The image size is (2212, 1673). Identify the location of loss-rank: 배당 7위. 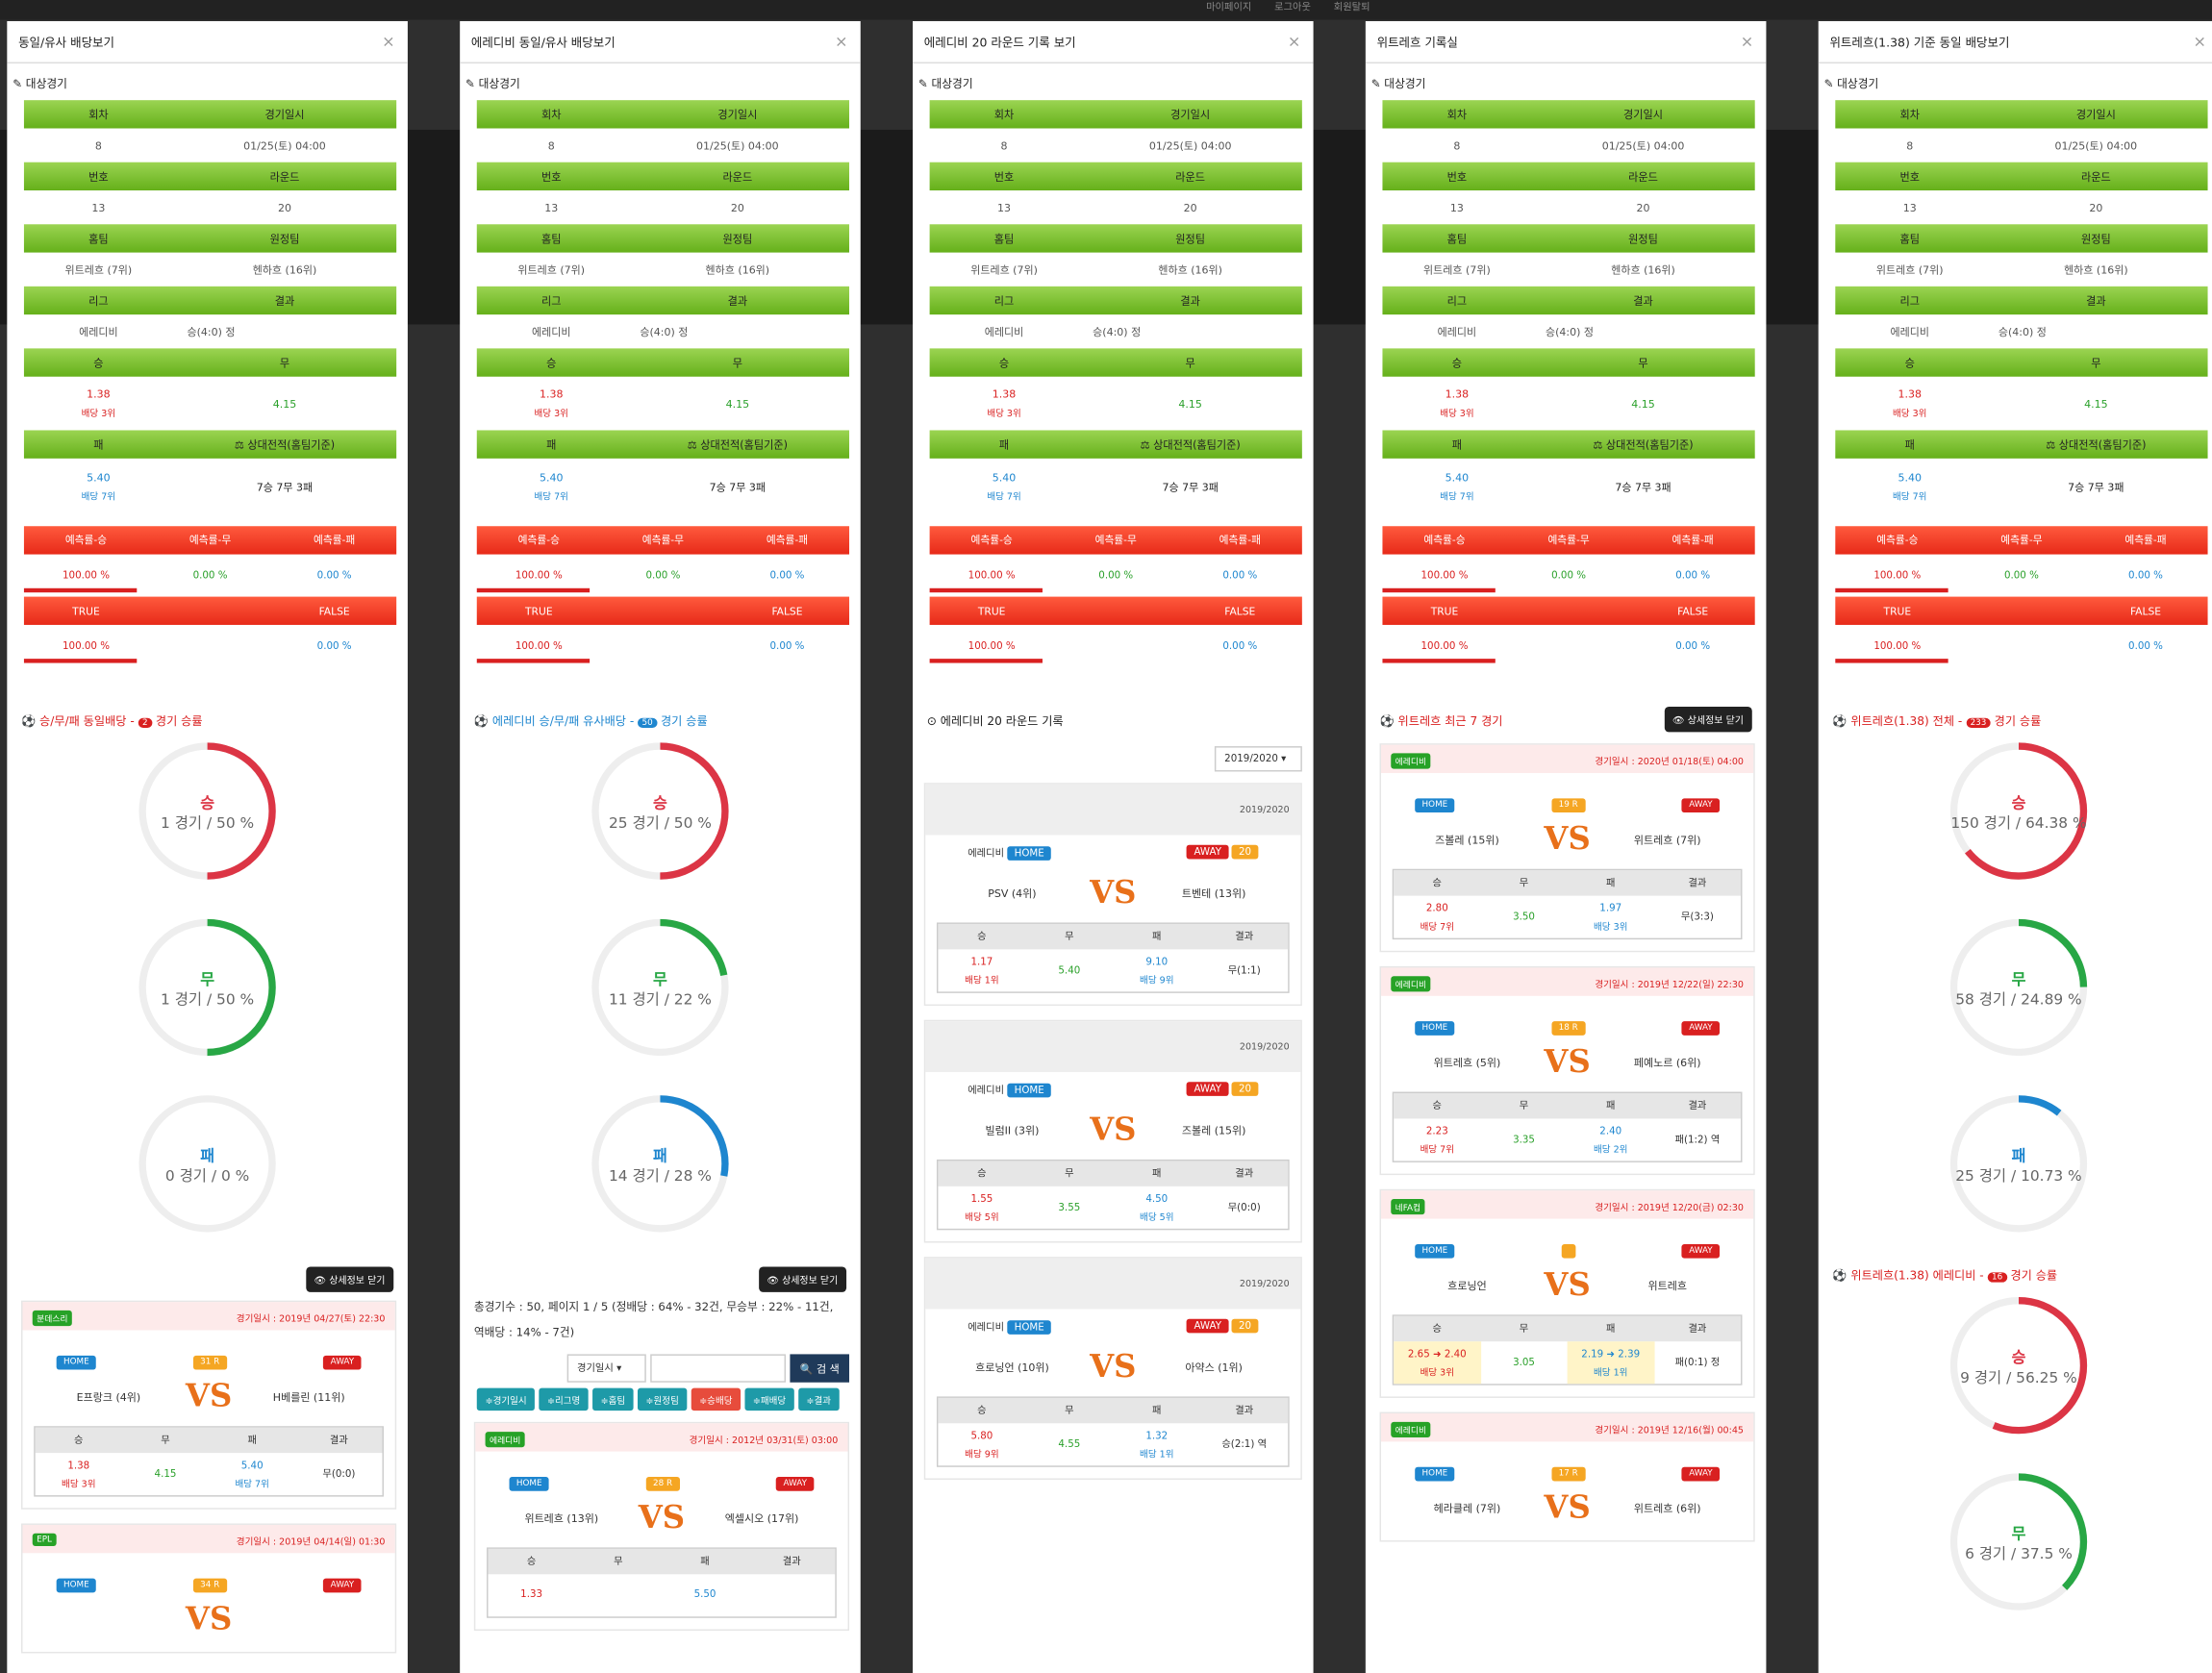
(99, 497).